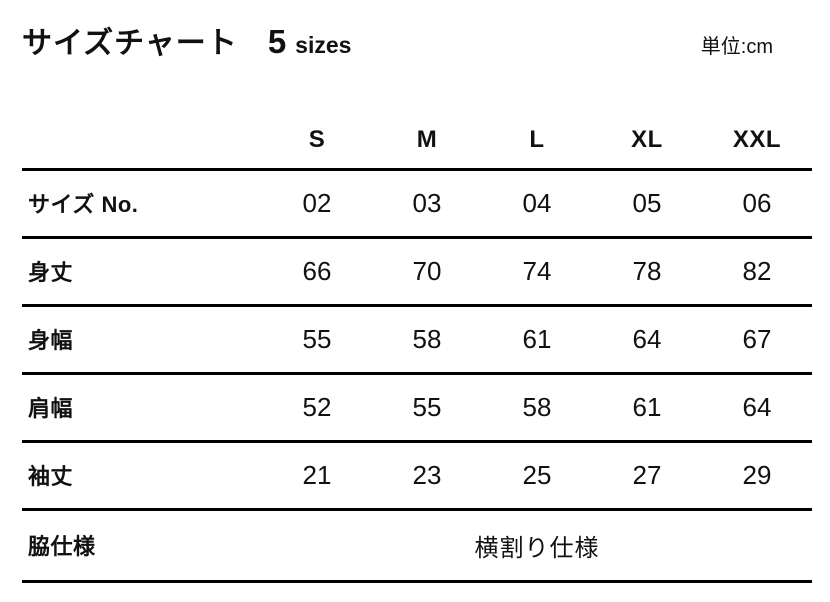 The width and height of the screenshot is (830, 602). Describe the element at coordinates (51, 272) in the screenshot. I see `row-label: 身丈` at that location.